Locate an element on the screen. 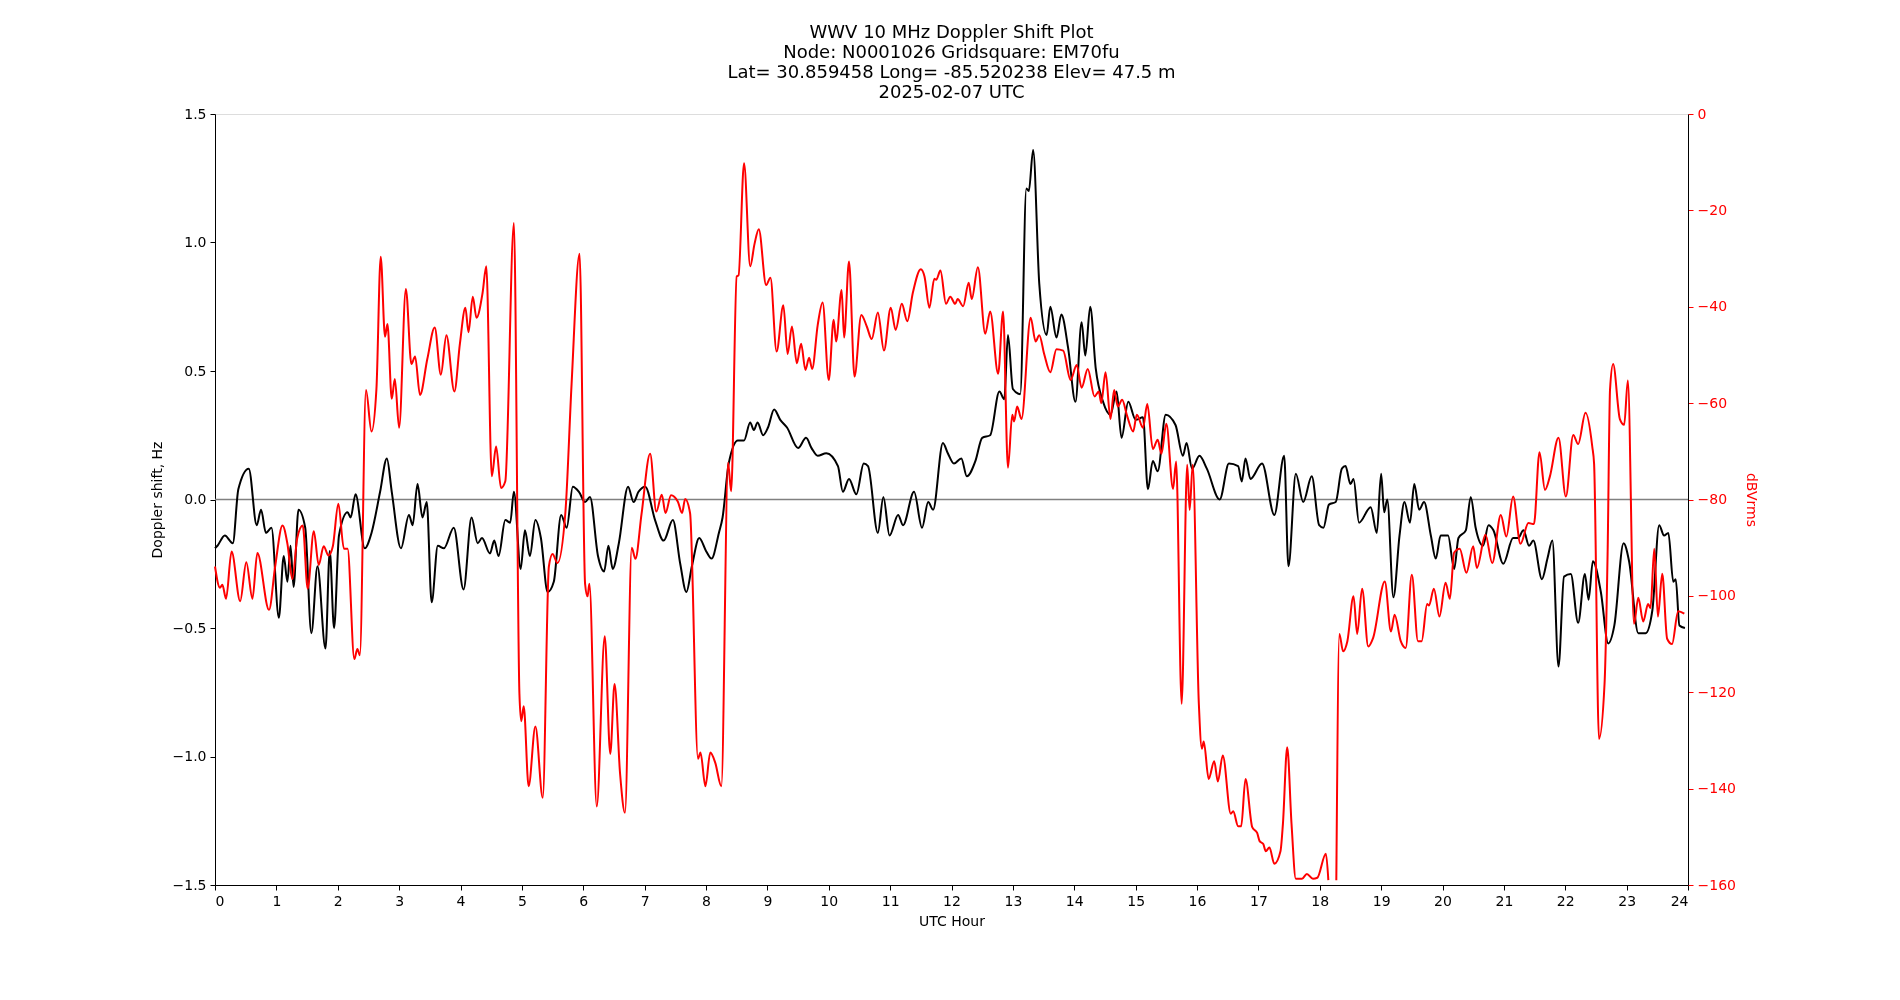  x-tick-label: 6 is located at coordinates (584, 900).